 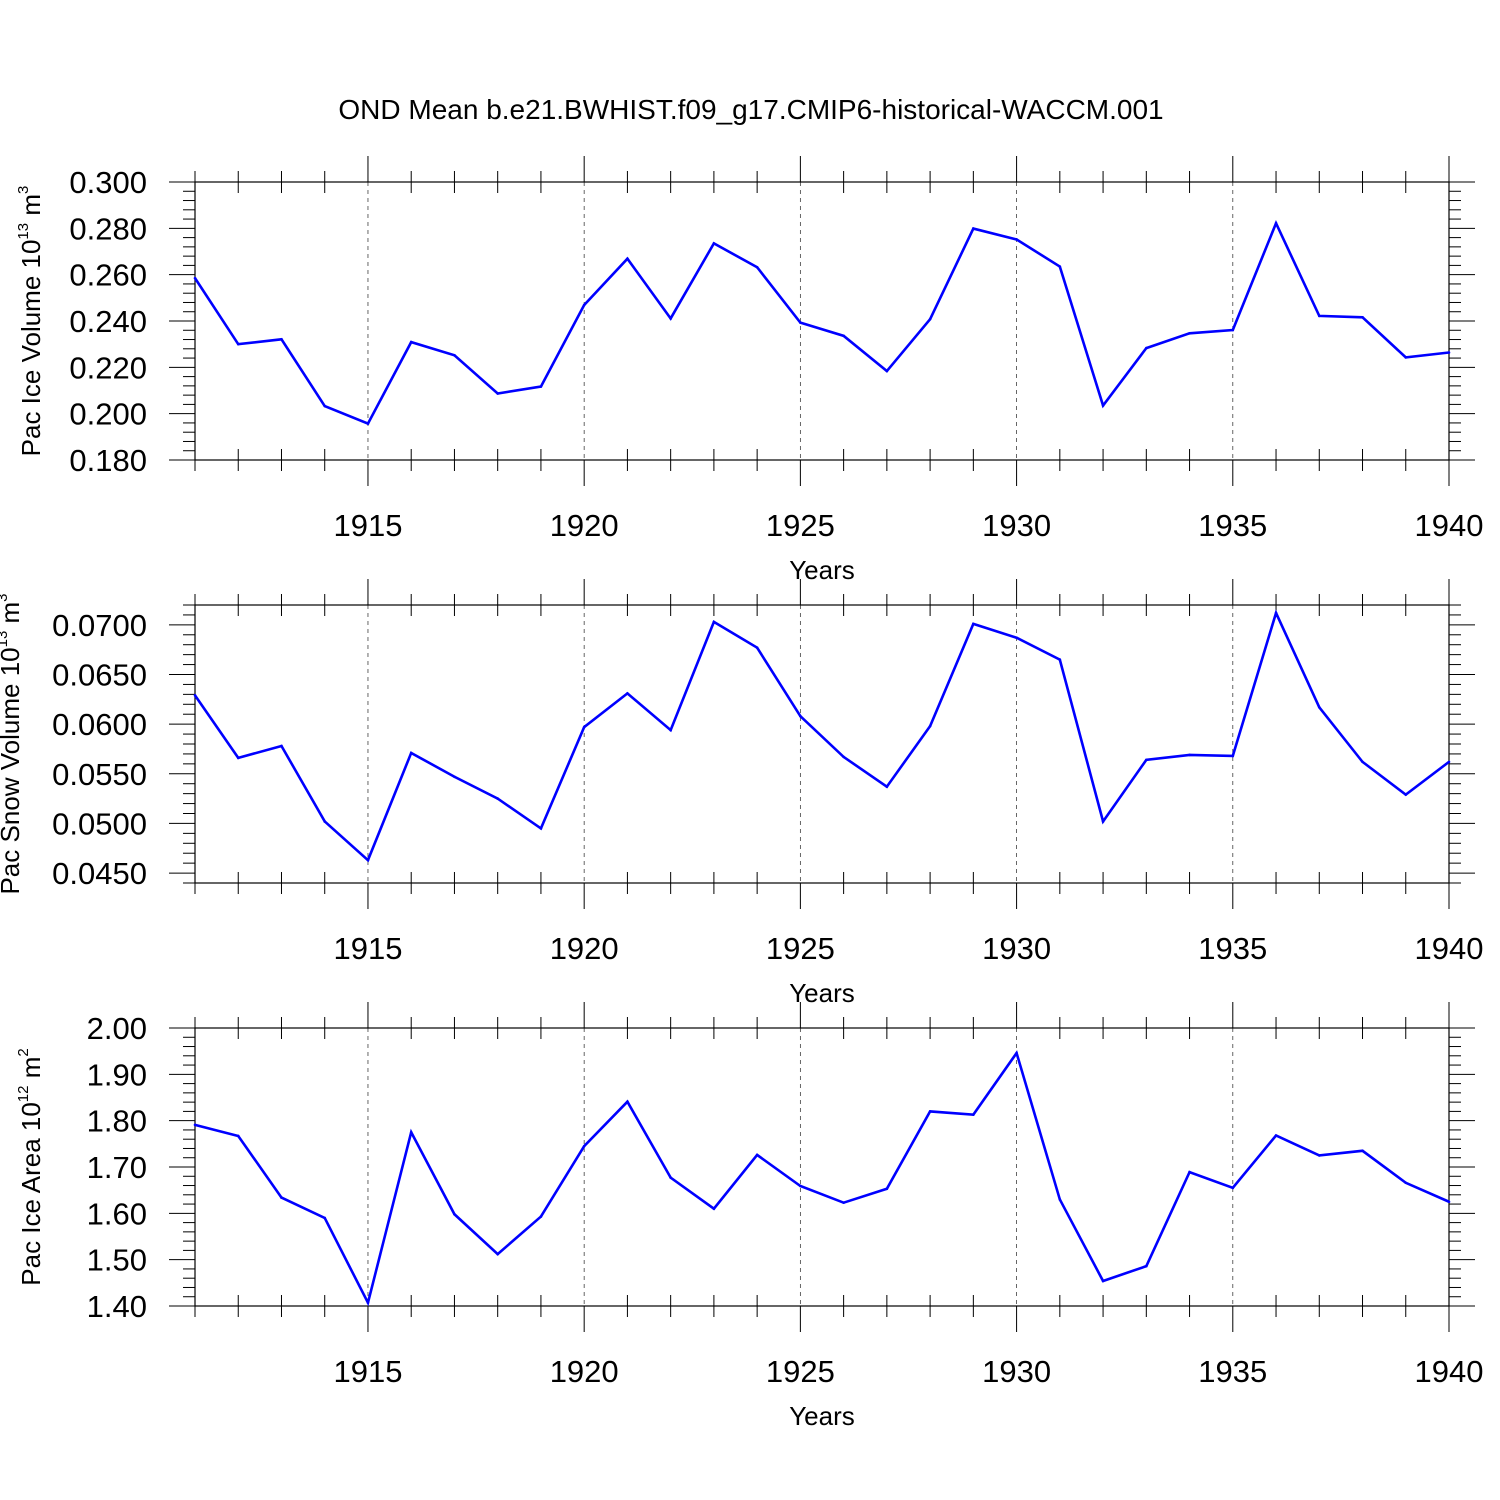 I want to click on y-axis-label: Pac Ice Area 1012 m2, so click(x=30, y=1166).